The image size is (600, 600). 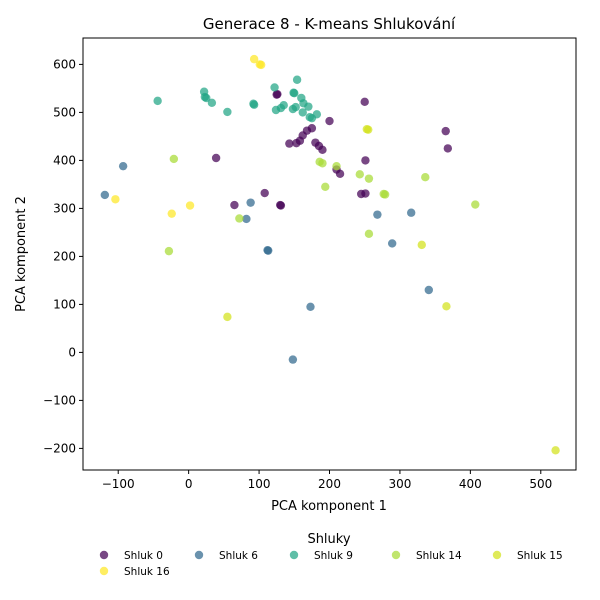 I want to click on y-tick-label: 0, so click(x=72, y=352).